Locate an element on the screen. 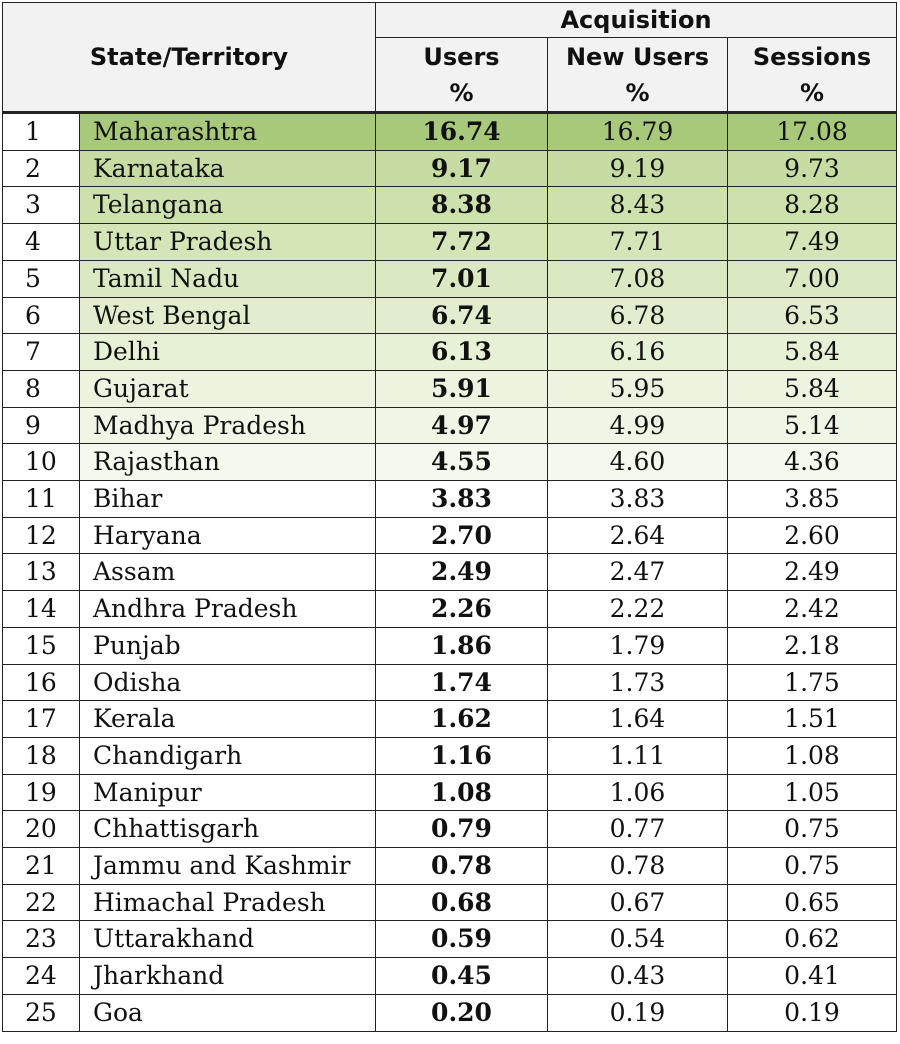  sessions-pct-cell: 5.84 is located at coordinates (812, 352).